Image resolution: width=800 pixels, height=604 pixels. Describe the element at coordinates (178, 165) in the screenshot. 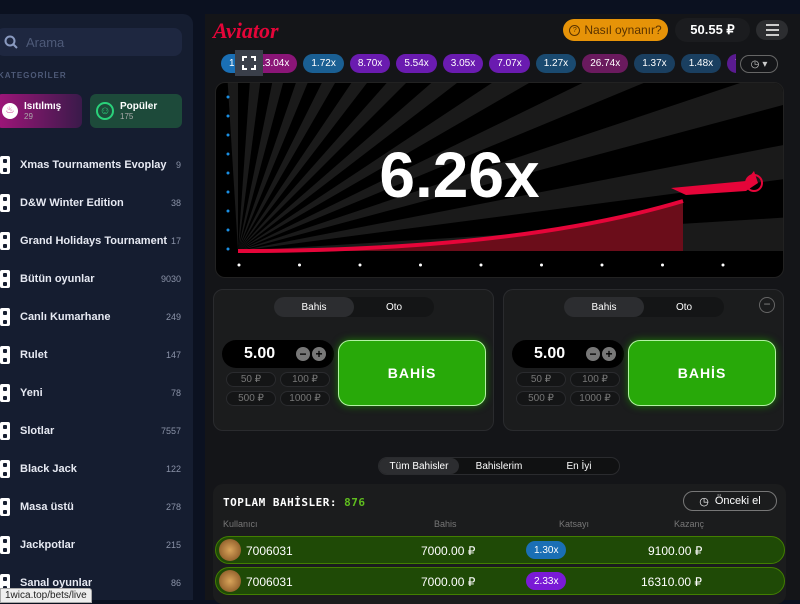

I see `sidebar-item-count: 9` at that location.